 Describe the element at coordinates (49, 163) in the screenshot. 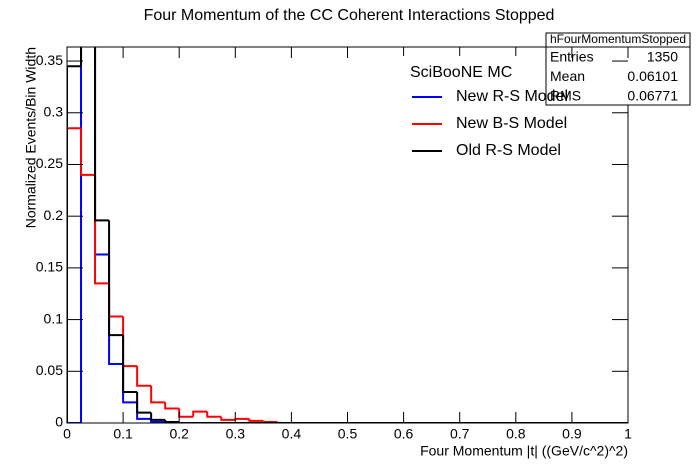

I see `y-tick-label: 0.25` at that location.